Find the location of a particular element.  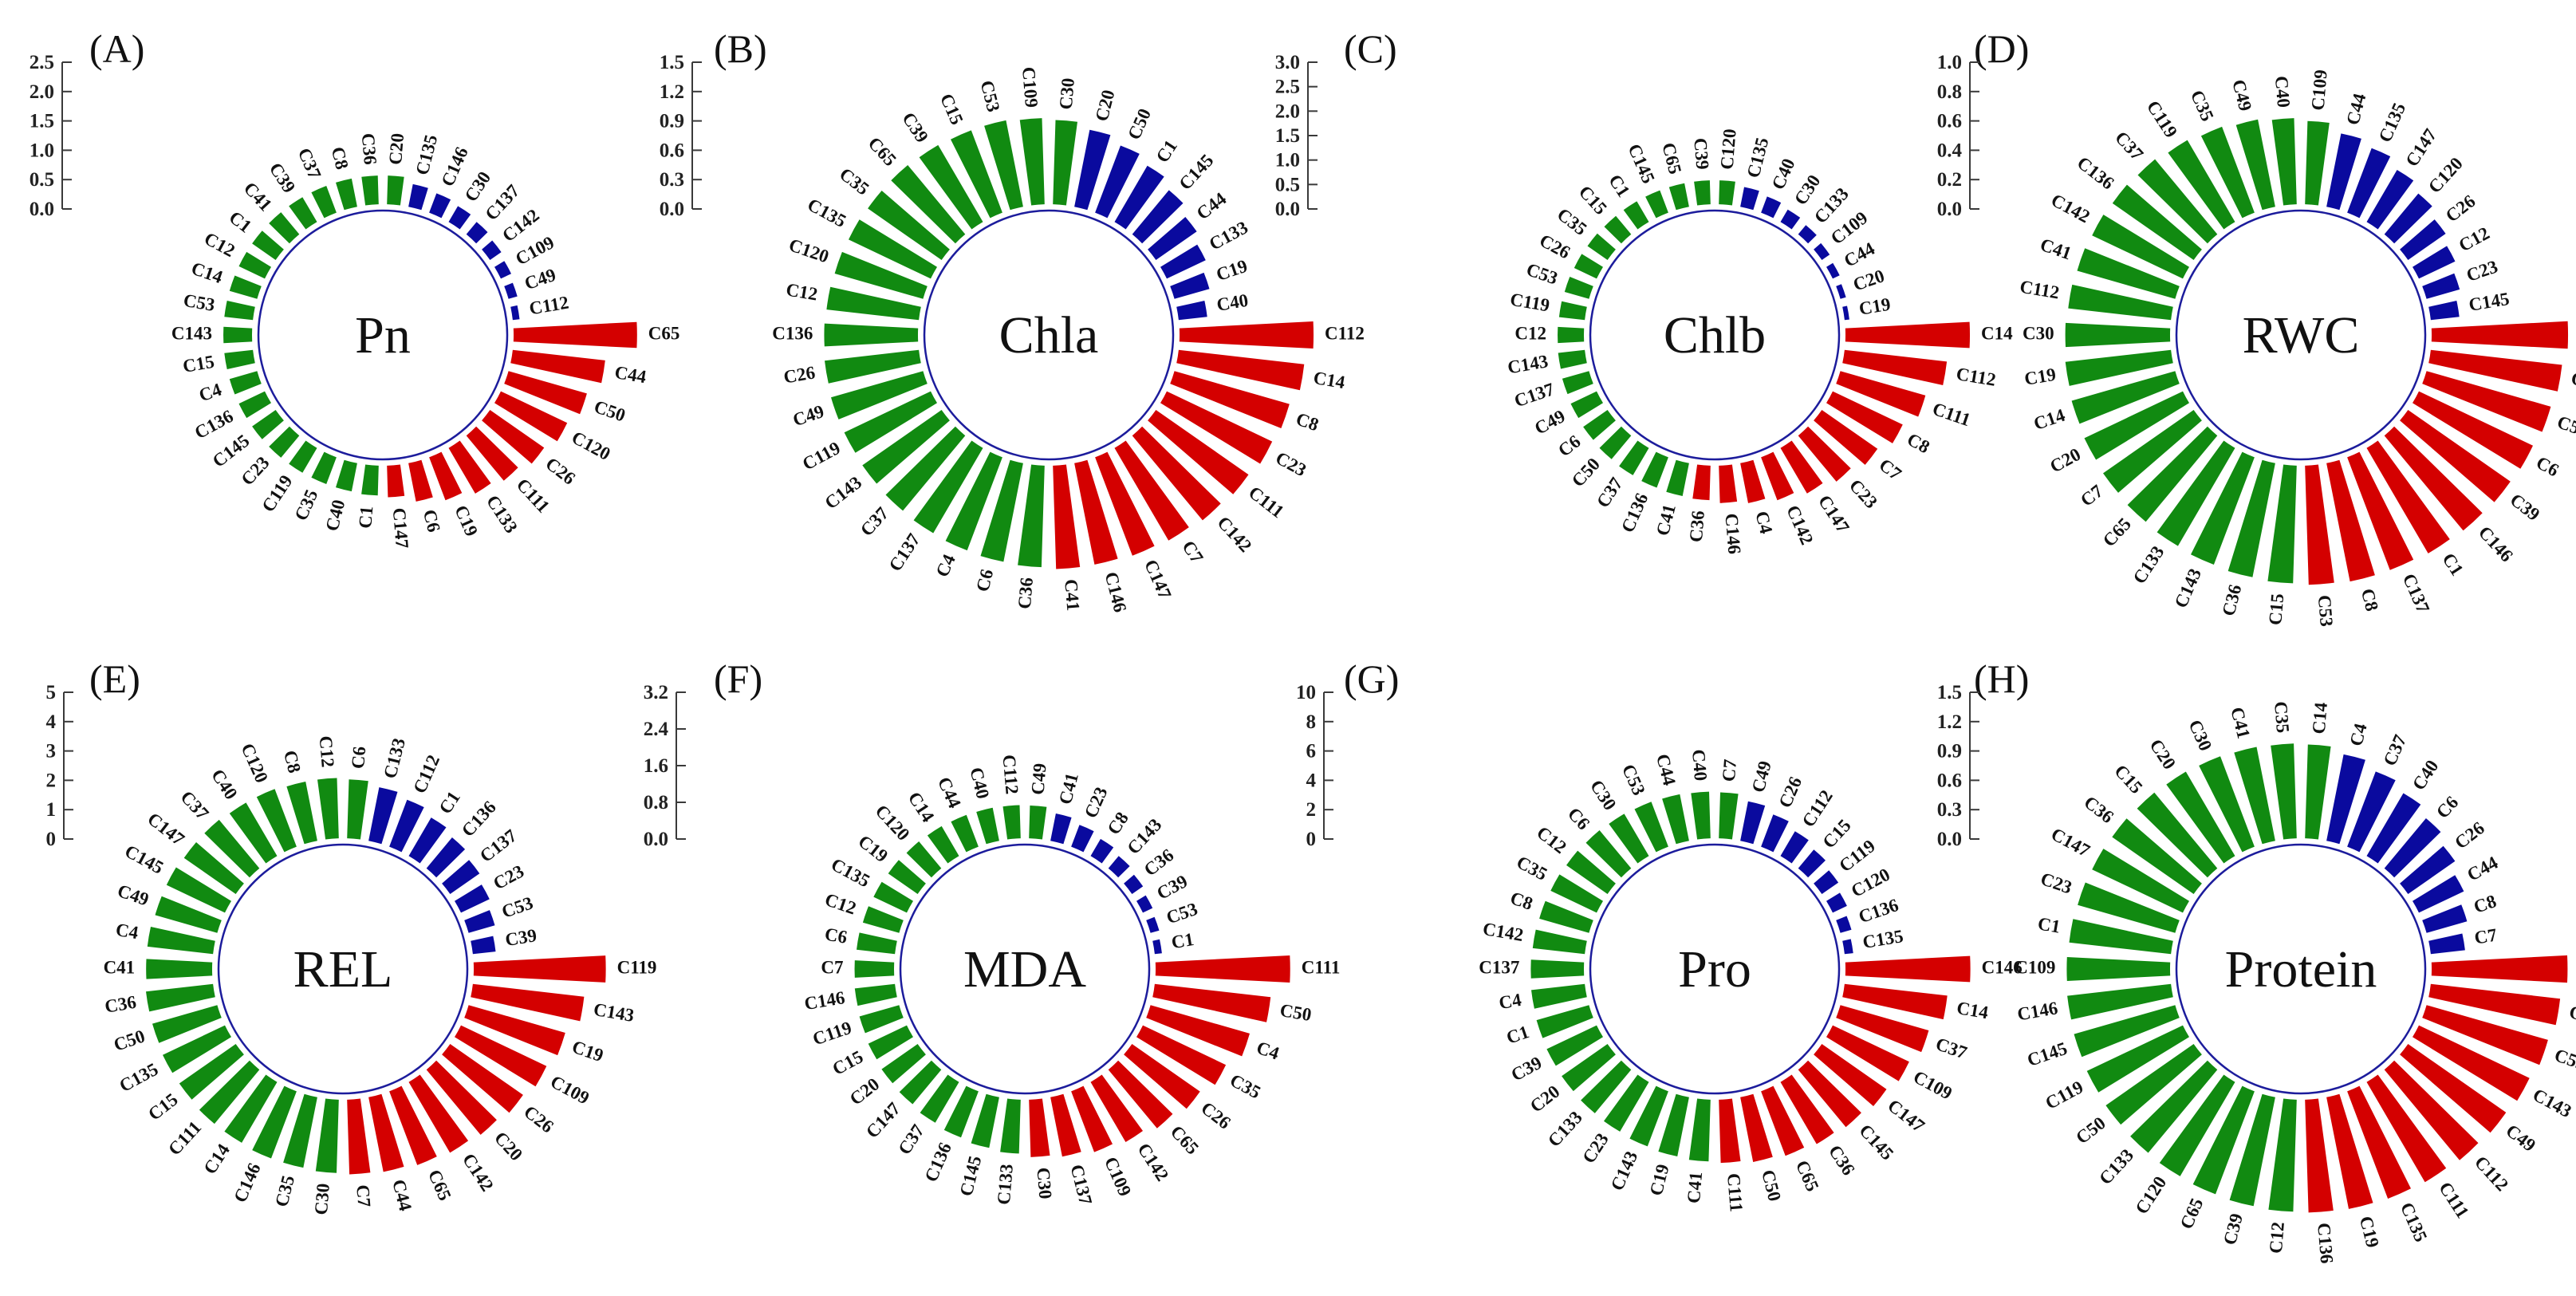

category-label: C146 is located at coordinates (2496, 544).